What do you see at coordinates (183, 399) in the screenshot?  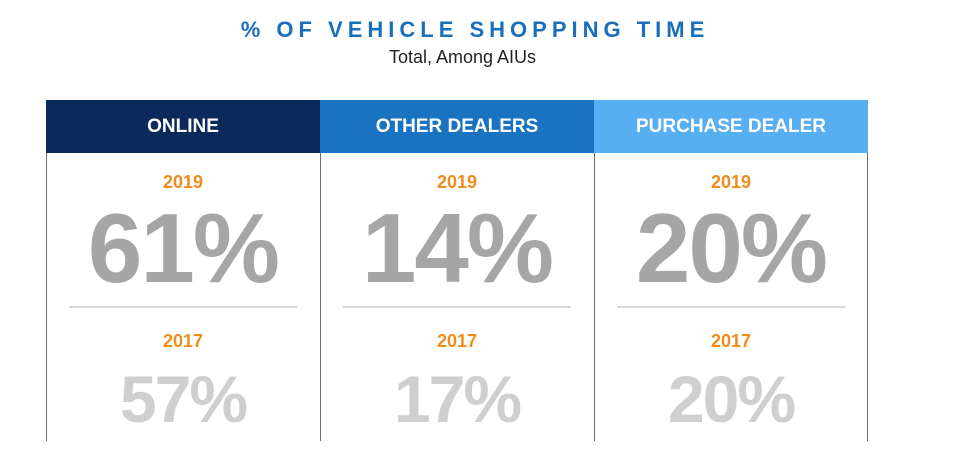 I see `value-2017-online: 57%` at bounding box center [183, 399].